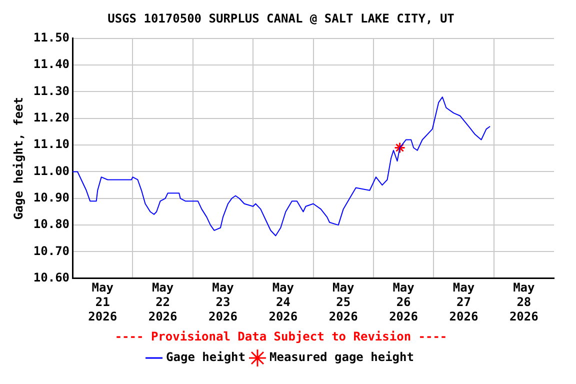 This screenshot has width=576, height=384. What do you see at coordinates (51, 224) in the screenshot?
I see `y-tick-label: 10.80` at bounding box center [51, 224].